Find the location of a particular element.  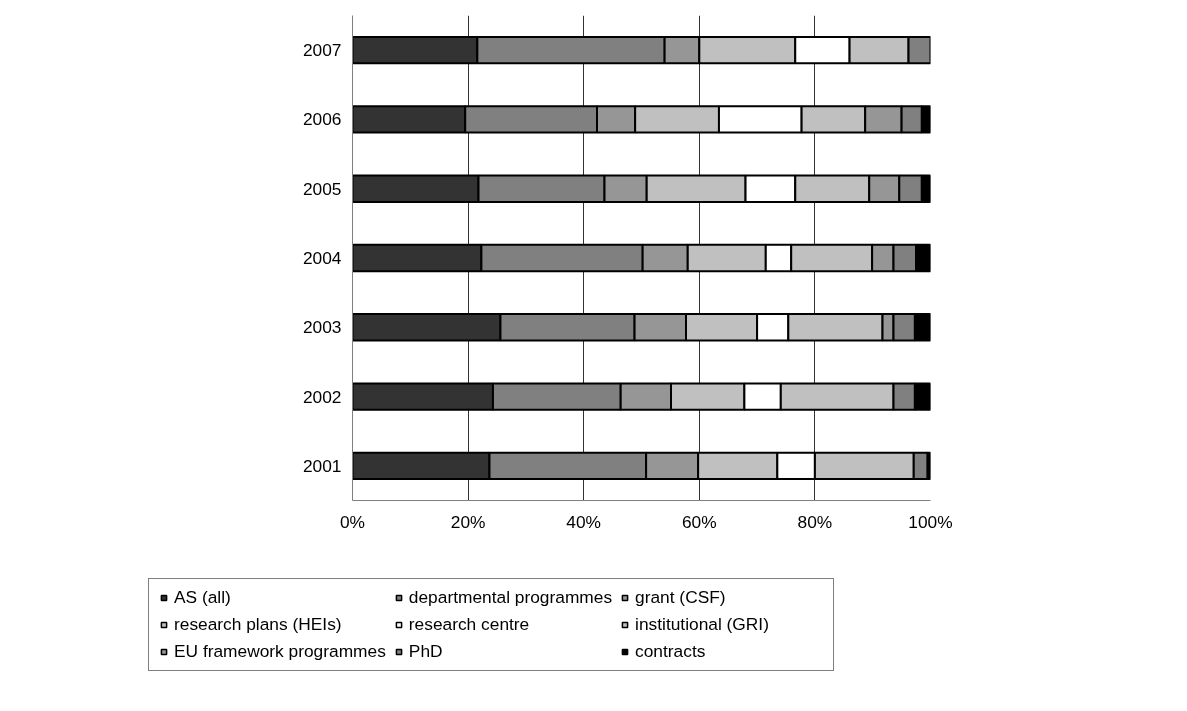

y-tick-label: 2007 is located at coordinates (322, 50).